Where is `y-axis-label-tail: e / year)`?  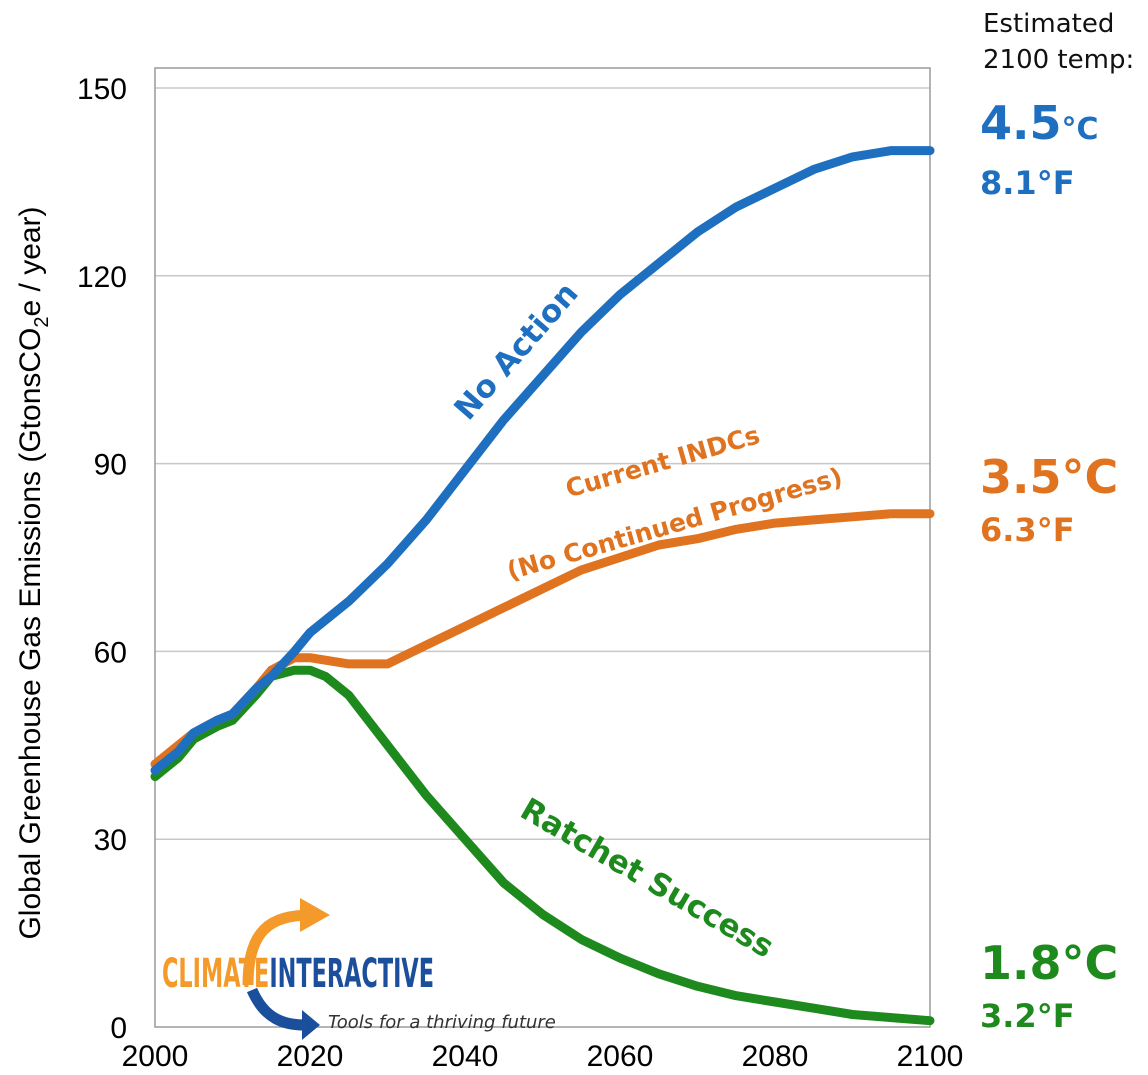
y-axis-label-tail: e / year) is located at coordinates (30, 261).